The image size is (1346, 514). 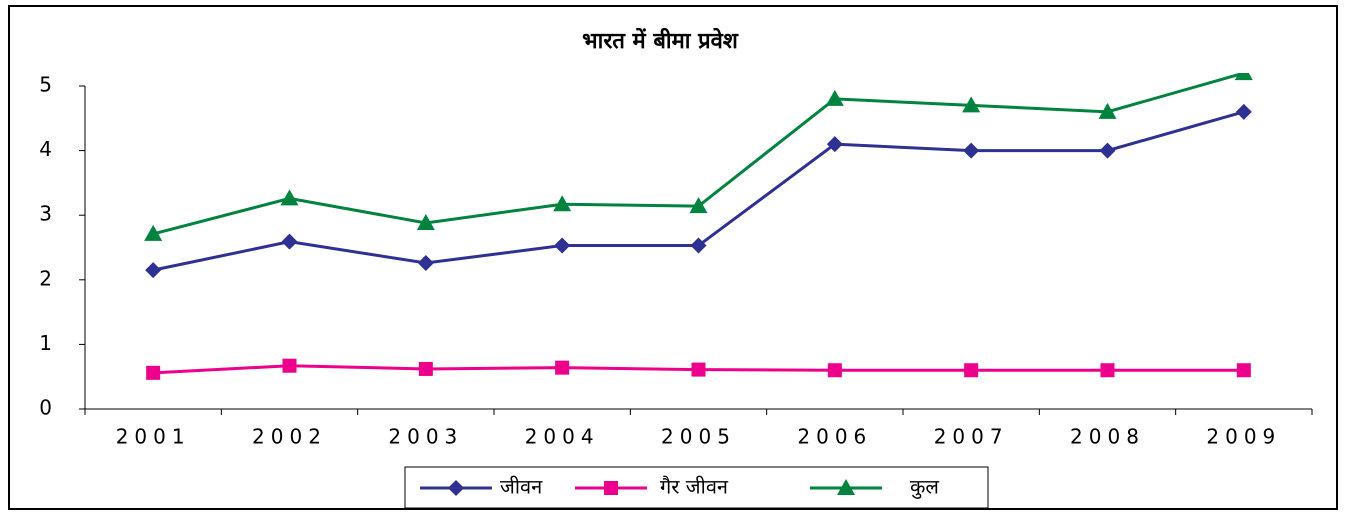 What do you see at coordinates (153, 437) in the screenshot?
I see `x-tick-label: 2001` at bounding box center [153, 437].